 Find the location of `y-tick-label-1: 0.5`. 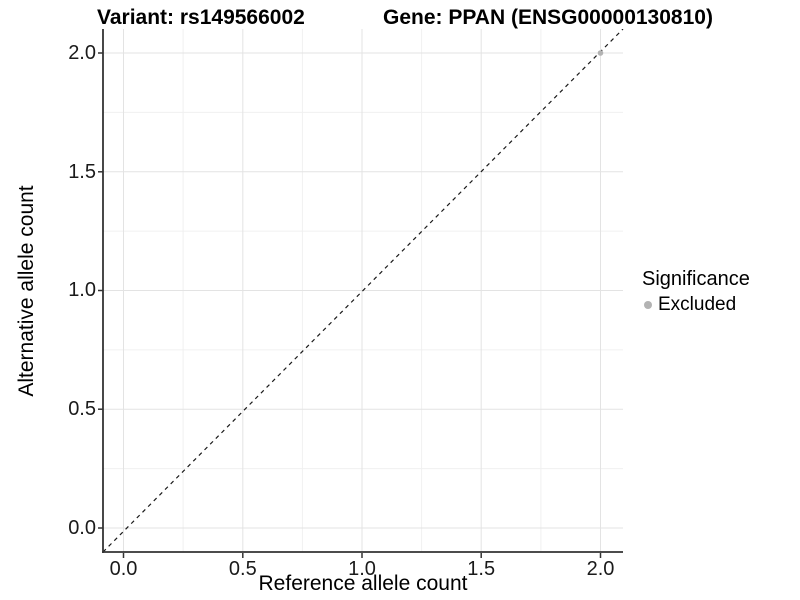

y-tick-label-1: 0.5 is located at coordinates (82, 409).